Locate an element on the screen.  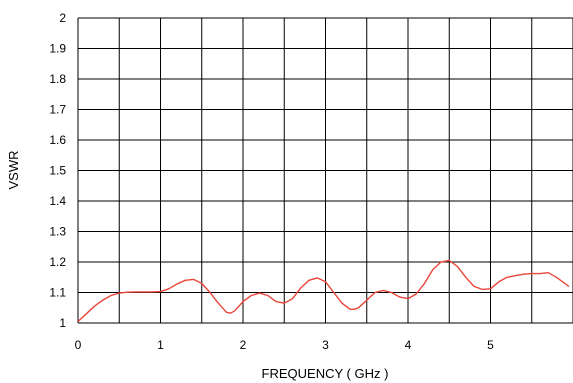
y-tick-label: 1.6 is located at coordinates (57, 140).